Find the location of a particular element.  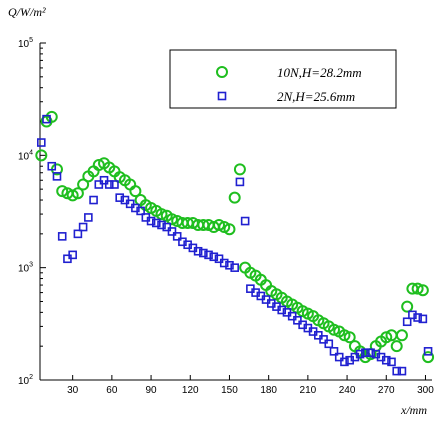

x-tick-label: 30 is located at coordinates (73, 390).